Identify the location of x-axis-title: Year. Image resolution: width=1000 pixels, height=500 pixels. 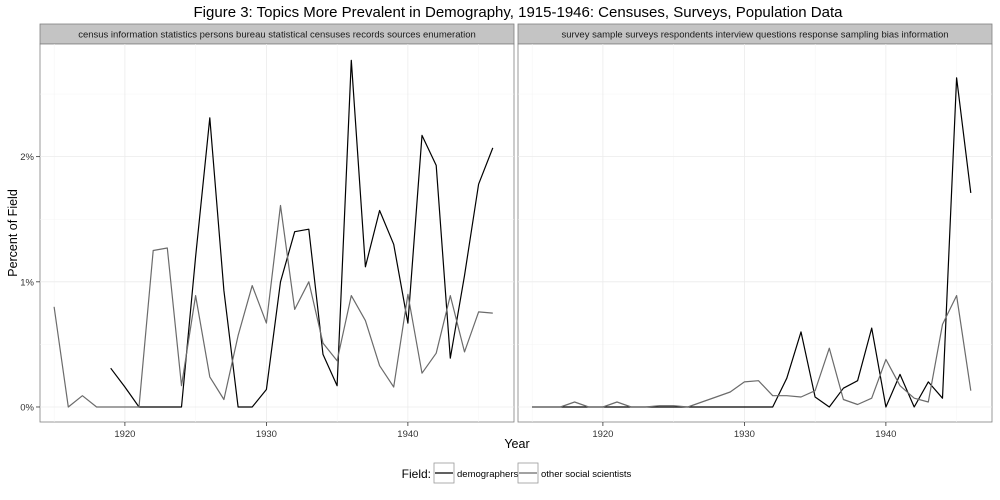
(516, 444).